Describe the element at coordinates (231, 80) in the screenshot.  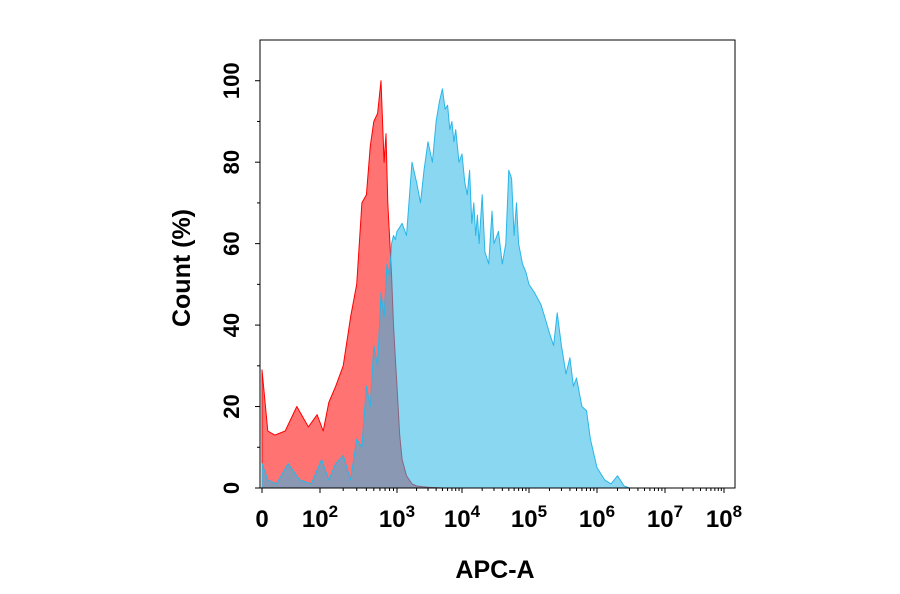
I see `y-tick-label: 100` at that location.